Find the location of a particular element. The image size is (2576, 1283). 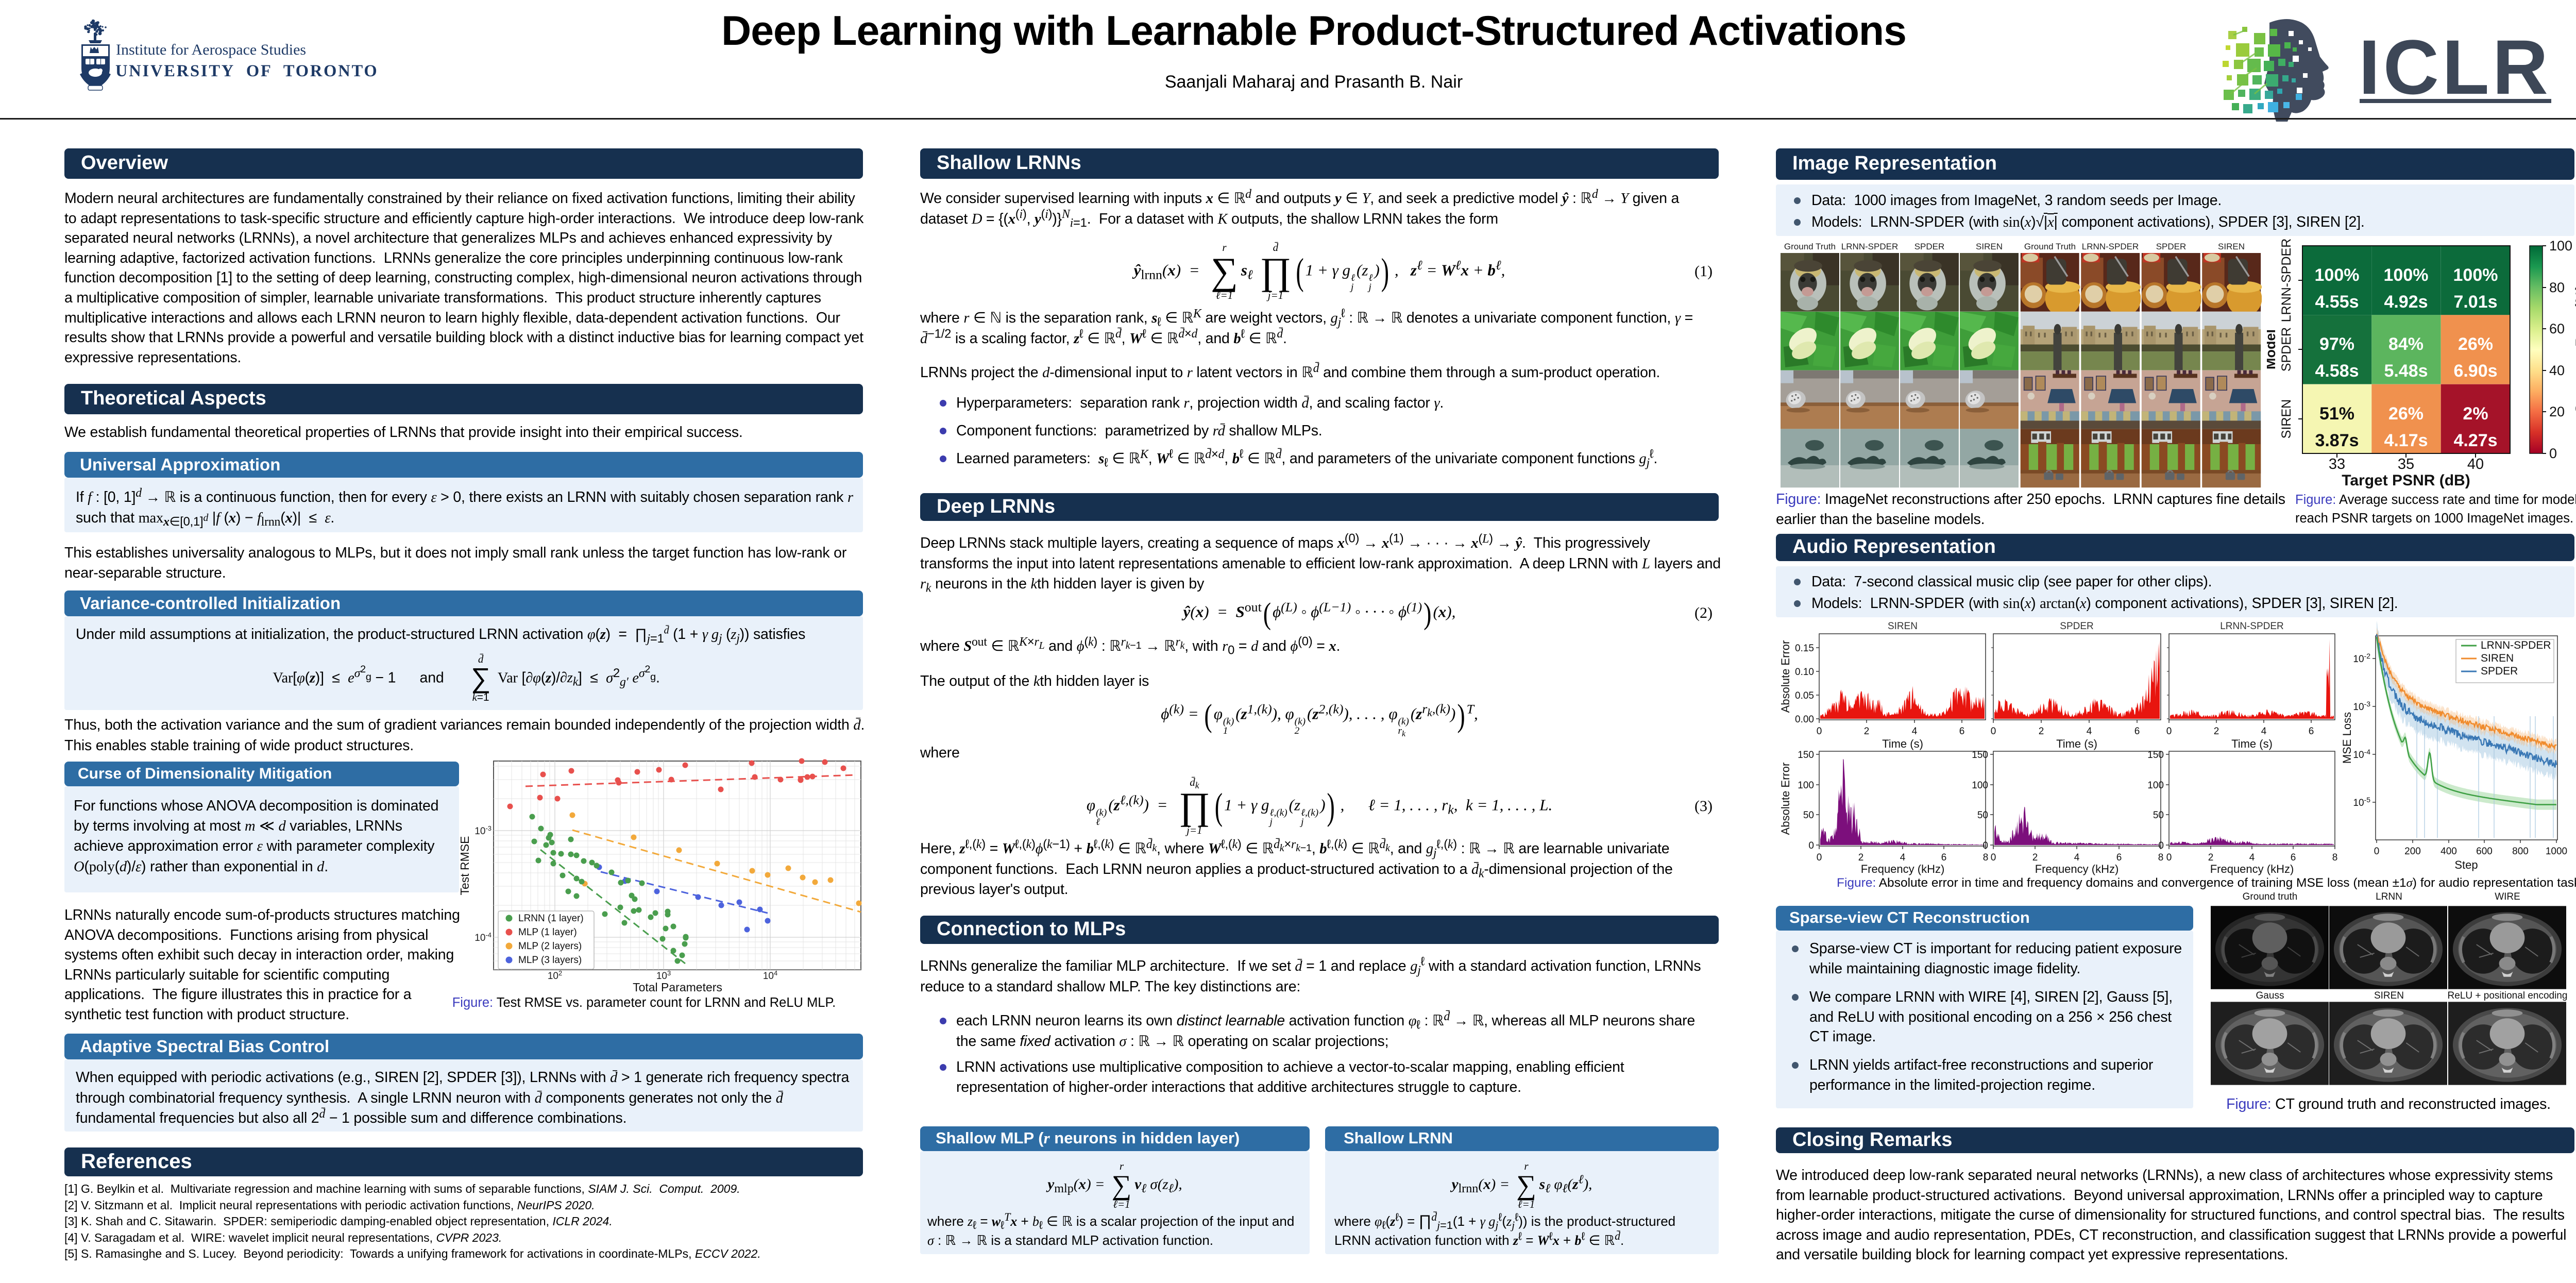

svg-text: 600 is located at coordinates (2484, 851).